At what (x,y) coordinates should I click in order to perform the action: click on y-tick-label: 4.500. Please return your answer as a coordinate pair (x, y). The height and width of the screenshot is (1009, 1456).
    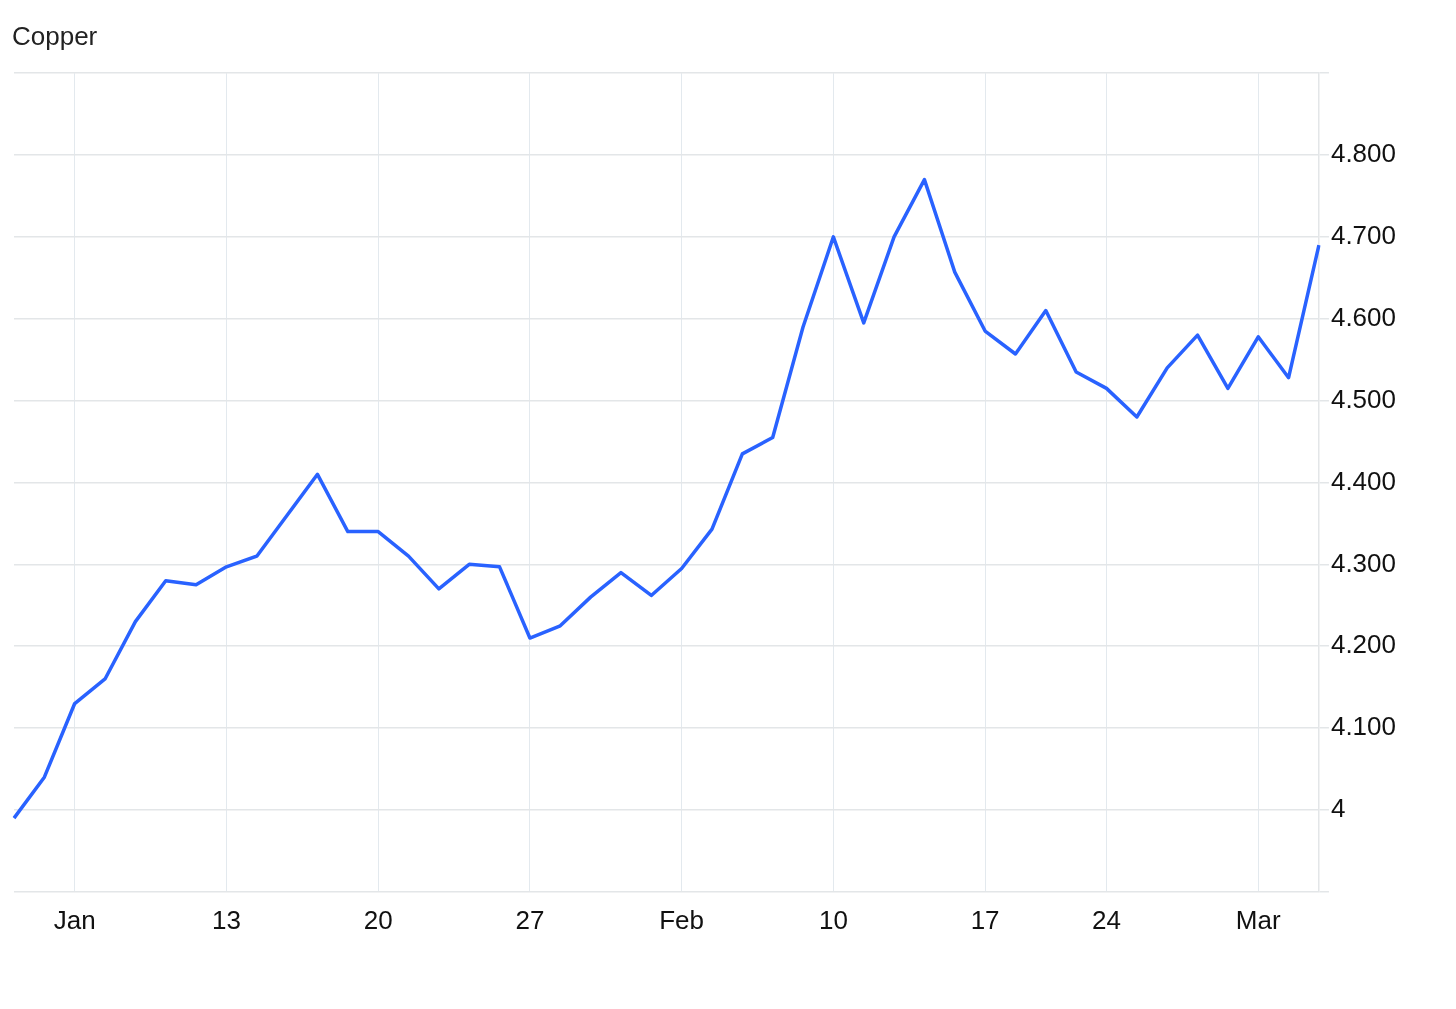
    Looking at the image, I should click on (1363, 398).